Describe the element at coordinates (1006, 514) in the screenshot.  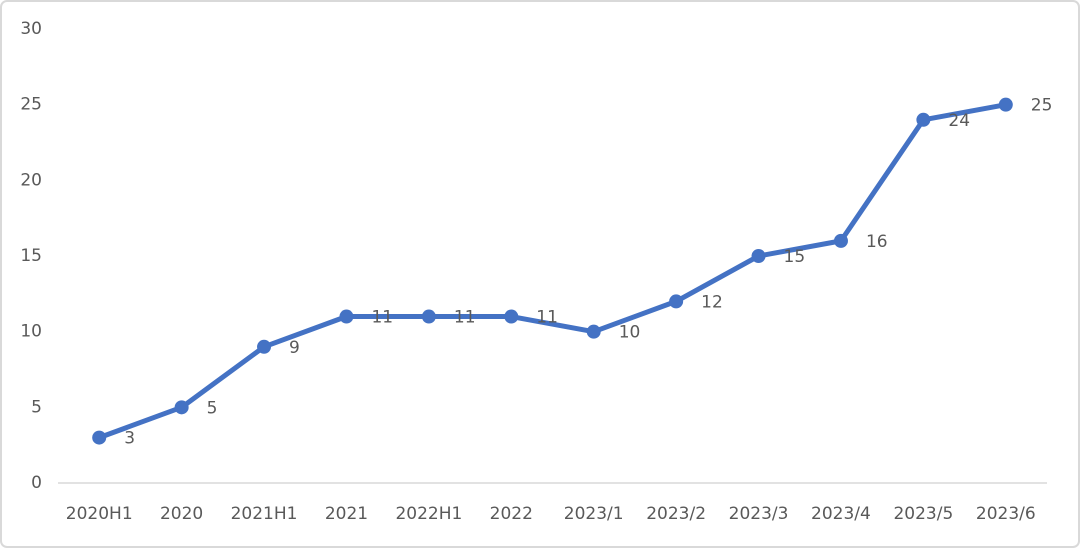
I see `x-tick-label: 2023/6` at that location.